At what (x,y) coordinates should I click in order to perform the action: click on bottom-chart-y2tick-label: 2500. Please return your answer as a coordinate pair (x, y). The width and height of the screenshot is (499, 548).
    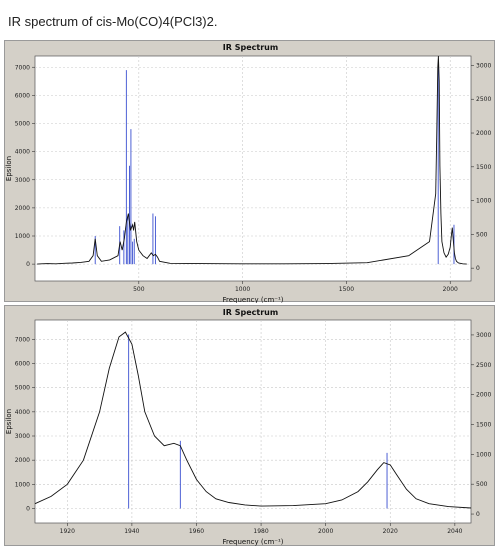
    Looking at the image, I should click on (483, 365).